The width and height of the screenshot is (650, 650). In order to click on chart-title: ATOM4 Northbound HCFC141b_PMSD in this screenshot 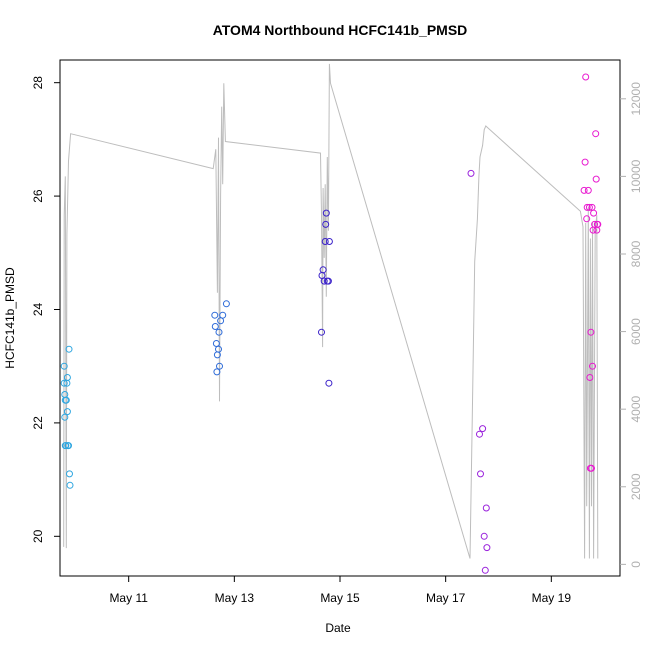, I will do `click(340, 30)`.